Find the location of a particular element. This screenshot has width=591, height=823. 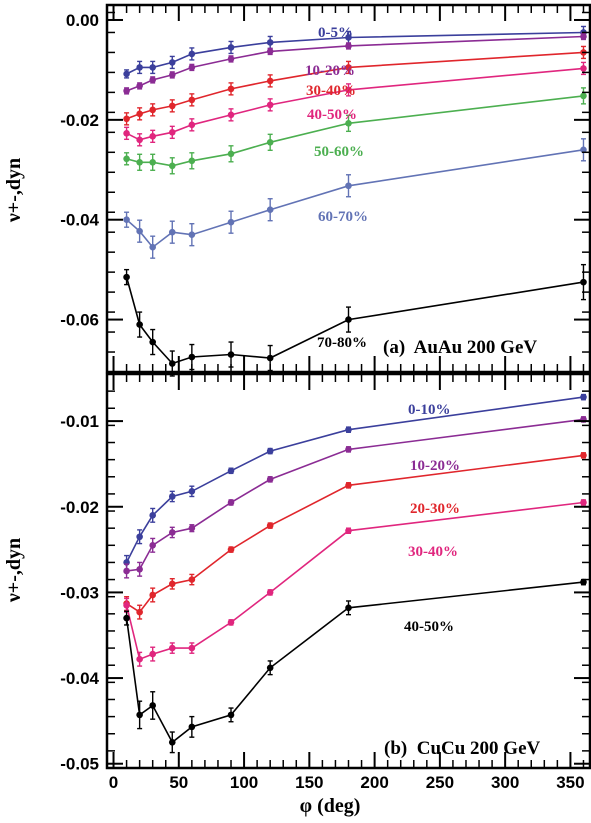

x-tick-label: 350 is located at coordinates (570, 782).